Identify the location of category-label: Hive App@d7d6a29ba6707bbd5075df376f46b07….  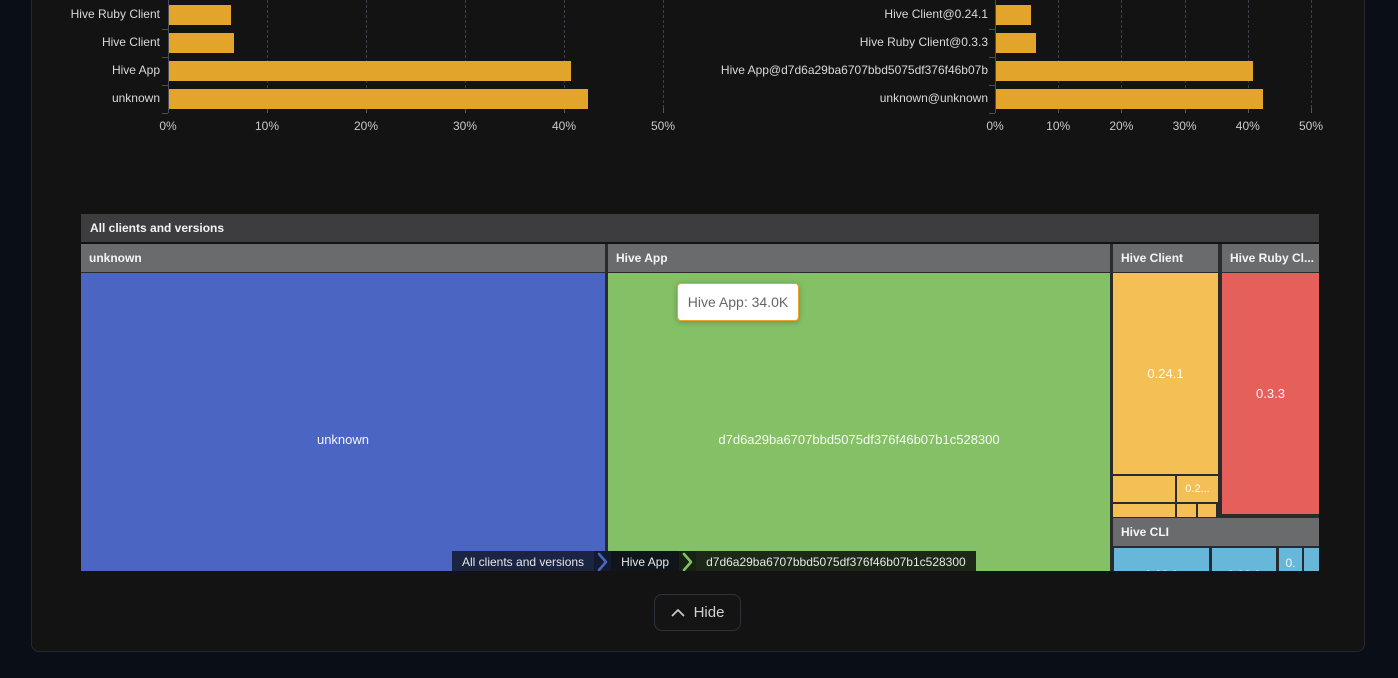
(854, 70).